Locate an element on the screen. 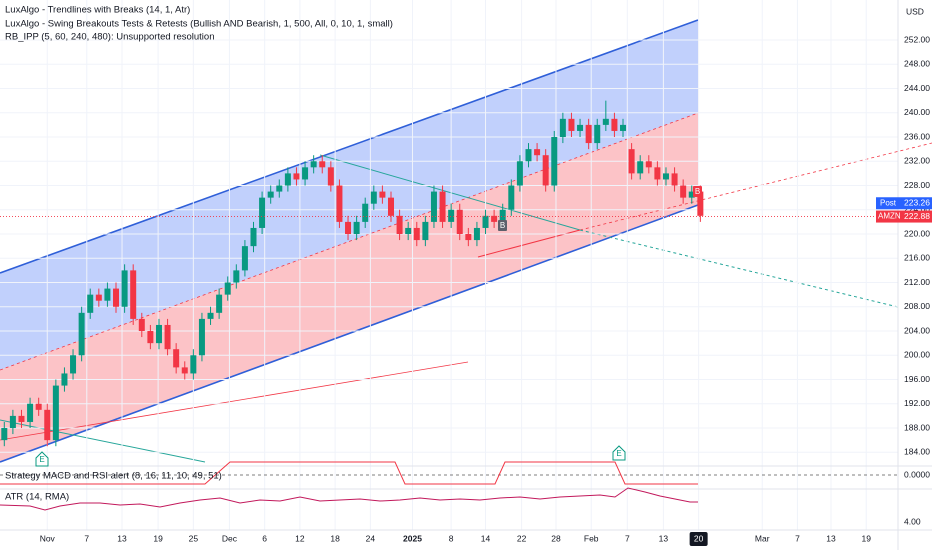 This screenshot has height=550, width=932. x-tick-label: 7 is located at coordinates (797, 538).